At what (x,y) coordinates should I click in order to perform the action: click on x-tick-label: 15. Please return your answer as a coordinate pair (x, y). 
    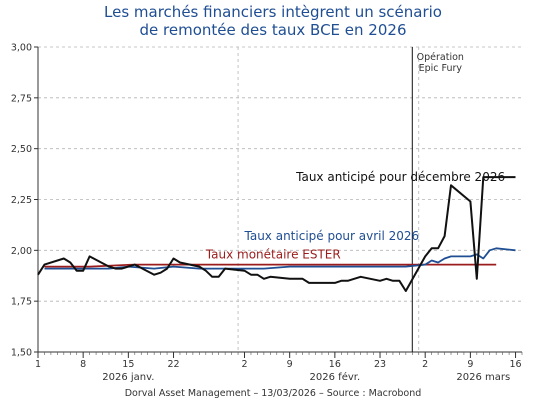
    Looking at the image, I should click on (128, 364).